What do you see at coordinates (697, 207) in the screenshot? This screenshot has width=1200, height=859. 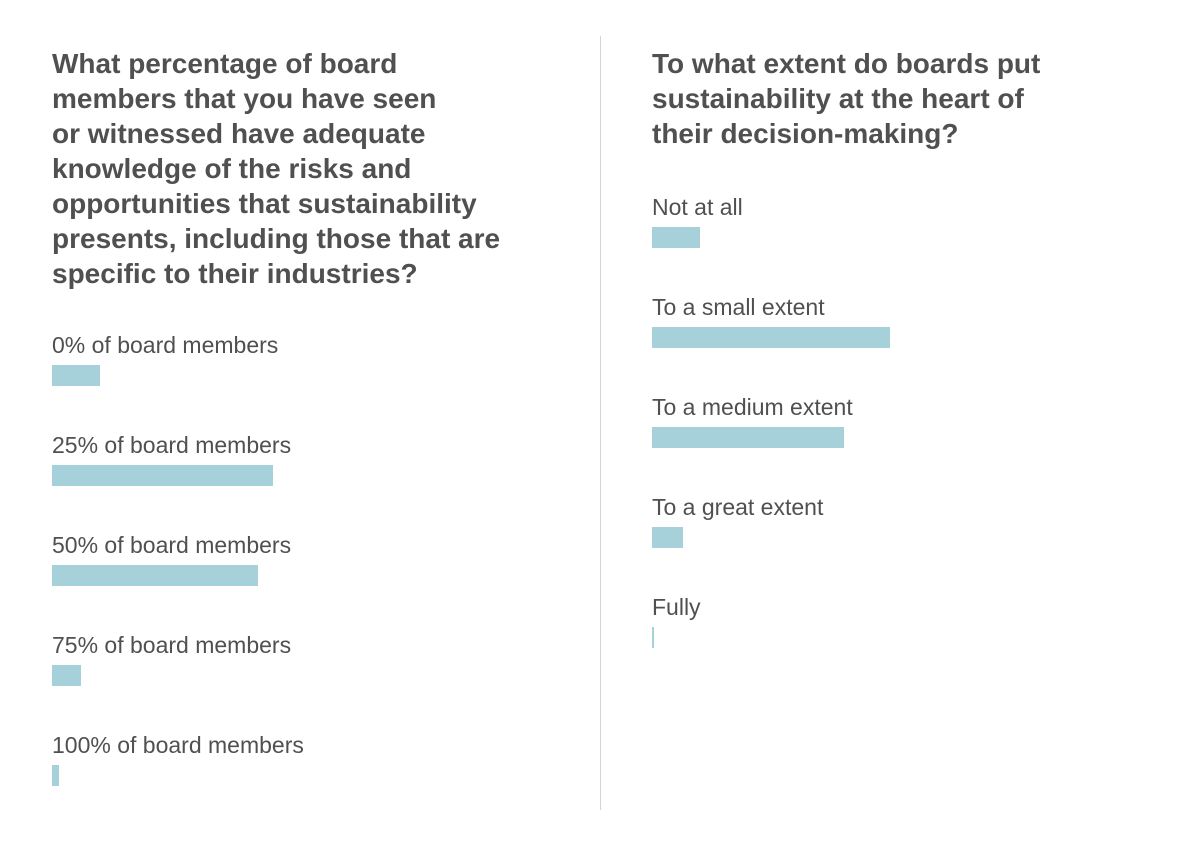 I see `bar-label: Not at all` at bounding box center [697, 207].